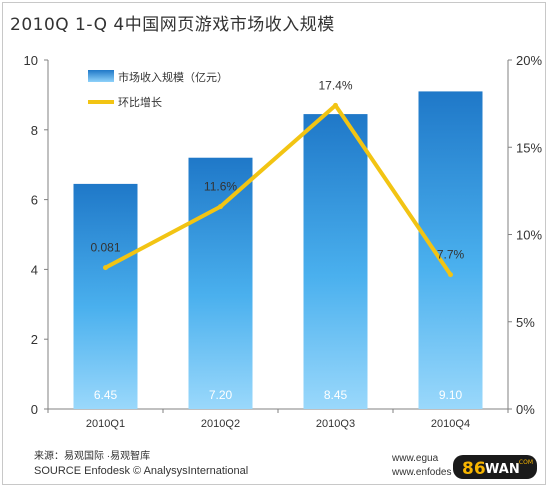 The height and width of the screenshot is (489, 550). I want to click on website-text: www.egua www.enfodes, so click(421, 466).